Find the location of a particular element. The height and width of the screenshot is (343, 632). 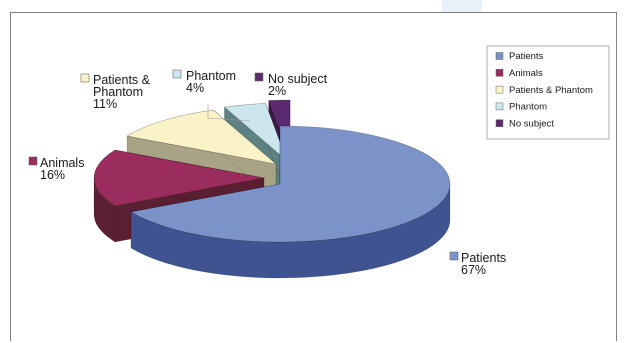

journal-watermark is located at coordinates (462, 7).